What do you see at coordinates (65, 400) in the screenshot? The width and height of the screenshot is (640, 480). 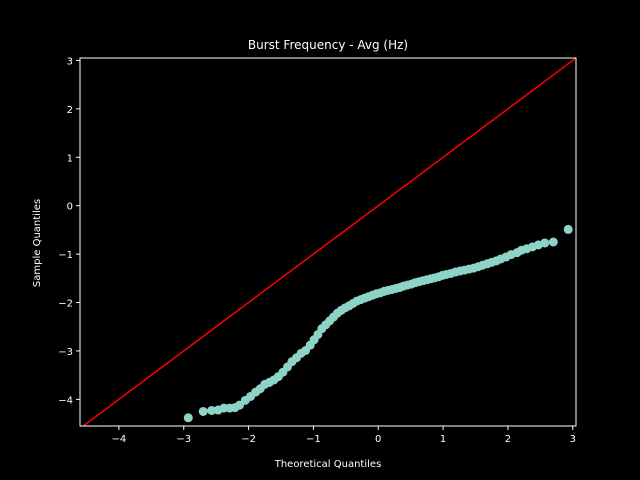 I see `y-tick-label: −4` at bounding box center [65, 400].